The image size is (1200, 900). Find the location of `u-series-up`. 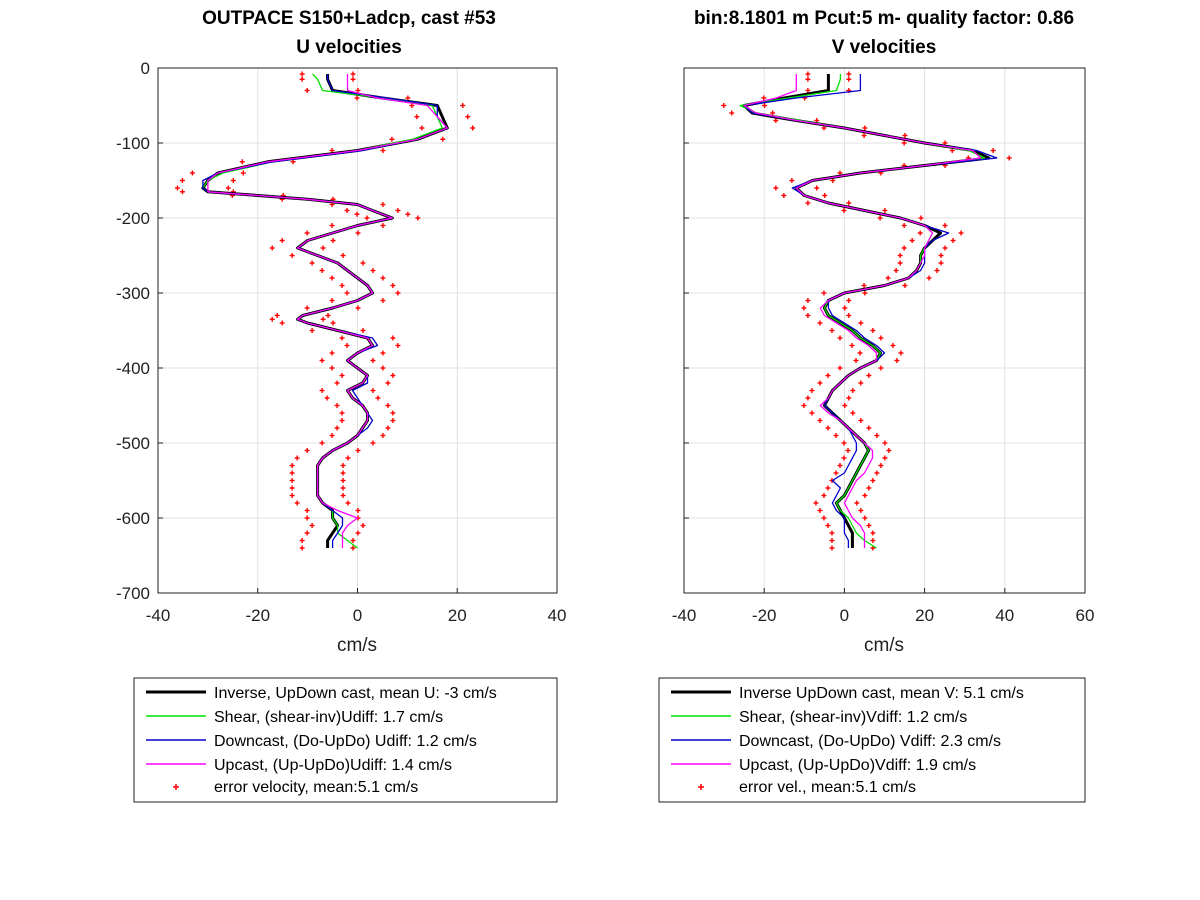

u-series-up is located at coordinates (327, 311).